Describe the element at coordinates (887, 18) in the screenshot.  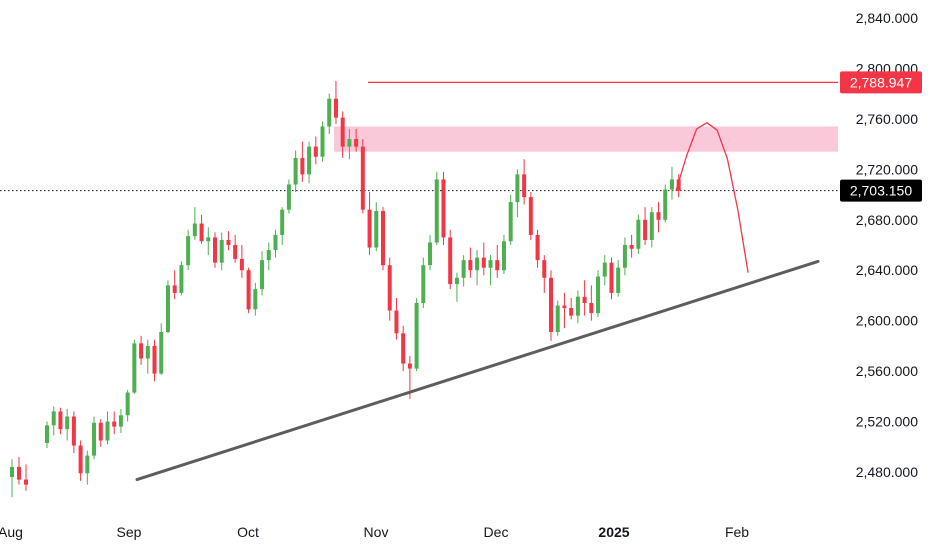
I see `y-tick-label: 2,840.000` at that location.